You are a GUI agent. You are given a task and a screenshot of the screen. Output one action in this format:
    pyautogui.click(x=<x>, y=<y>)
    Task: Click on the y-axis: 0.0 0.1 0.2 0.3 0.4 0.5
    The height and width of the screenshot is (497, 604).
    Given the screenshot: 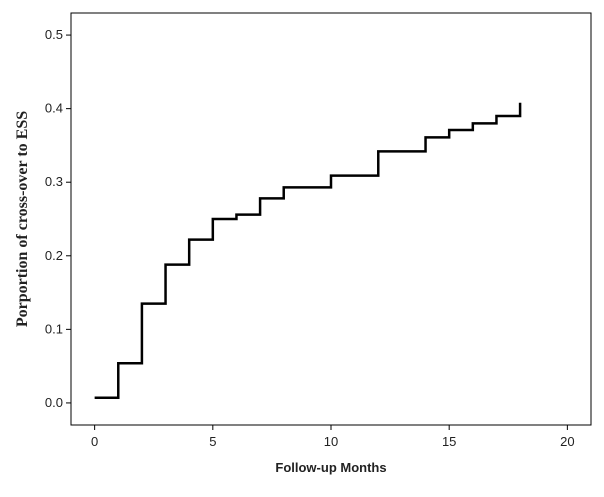 What is the action you would take?
    pyautogui.click(x=58, y=218)
    